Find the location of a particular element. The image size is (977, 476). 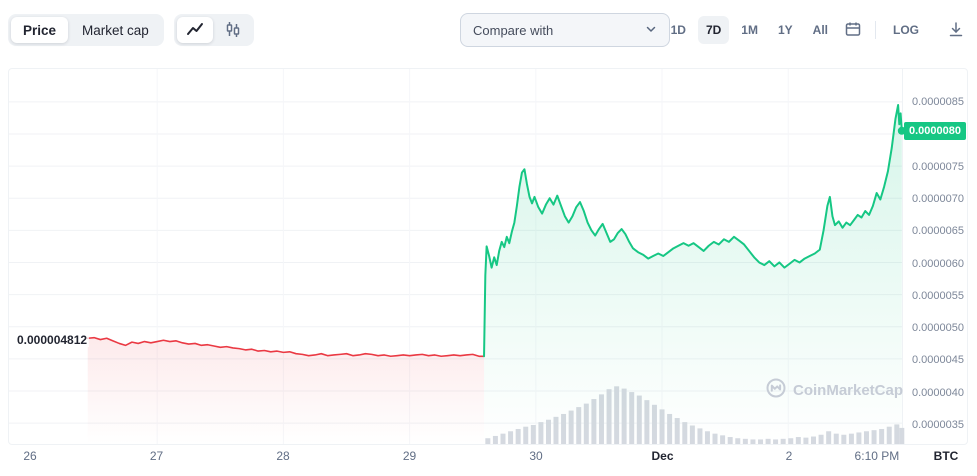

y-axis-tick-label: 0.0000065 is located at coordinates (938, 231).